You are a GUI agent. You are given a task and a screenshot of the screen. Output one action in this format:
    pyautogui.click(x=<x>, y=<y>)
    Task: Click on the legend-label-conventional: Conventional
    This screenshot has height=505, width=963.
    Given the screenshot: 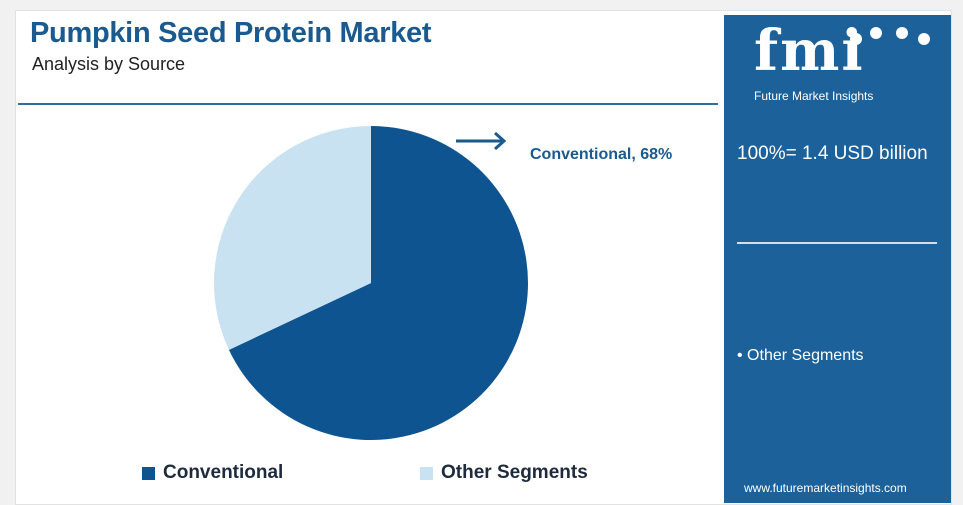 What is the action you would take?
    pyautogui.click(x=223, y=472)
    